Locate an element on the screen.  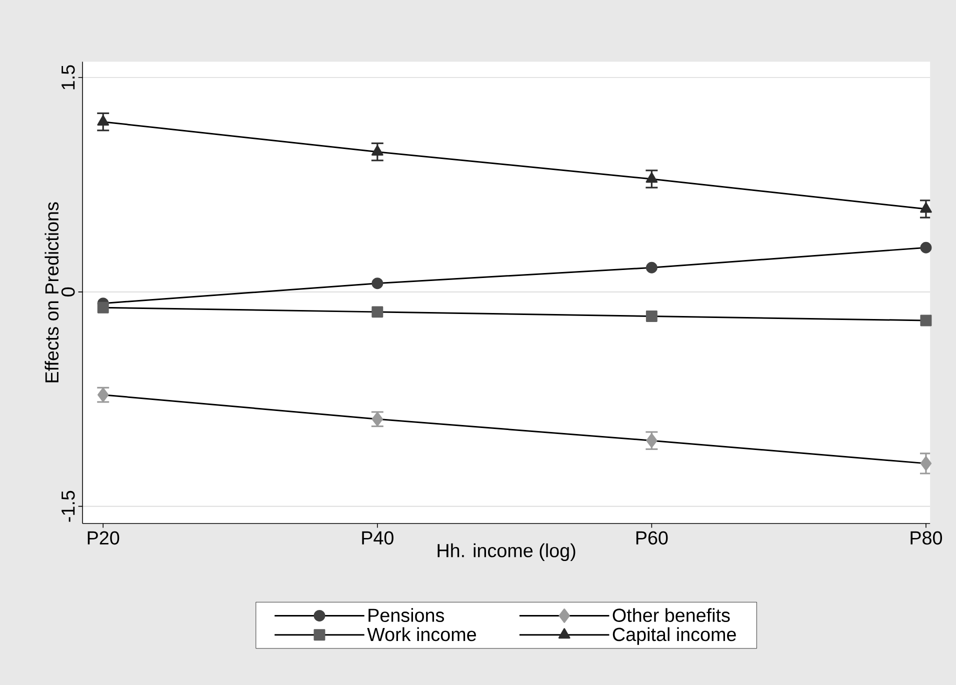
y-axis-title: Effects on Predictions is located at coordinates (51, 292).